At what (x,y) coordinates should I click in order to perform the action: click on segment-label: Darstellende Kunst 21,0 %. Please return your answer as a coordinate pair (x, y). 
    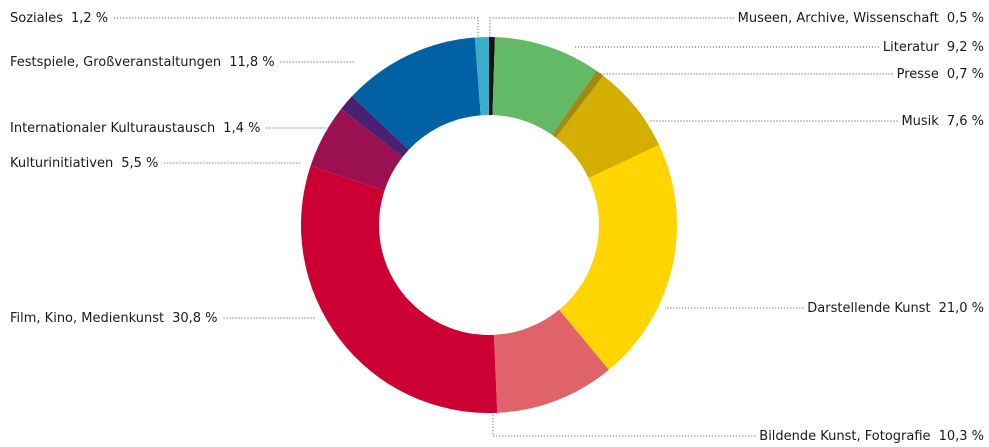
    Looking at the image, I should click on (895, 308).